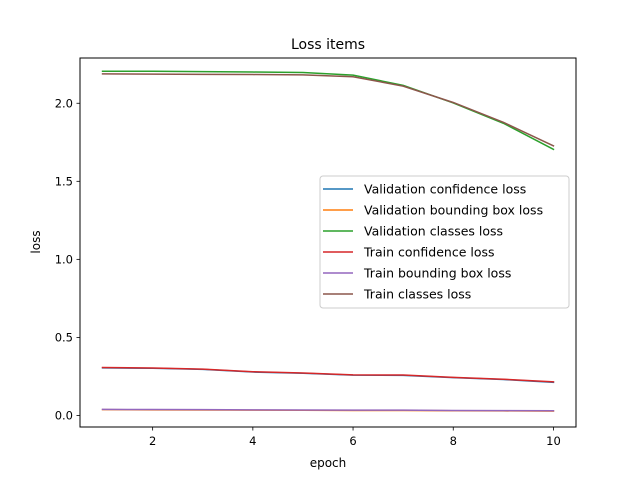 The height and width of the screenshot is (480, 640). Describe the element at coordinates (64, 103) in the screenshot. I see `y-tick-label: 2.0` at that location.